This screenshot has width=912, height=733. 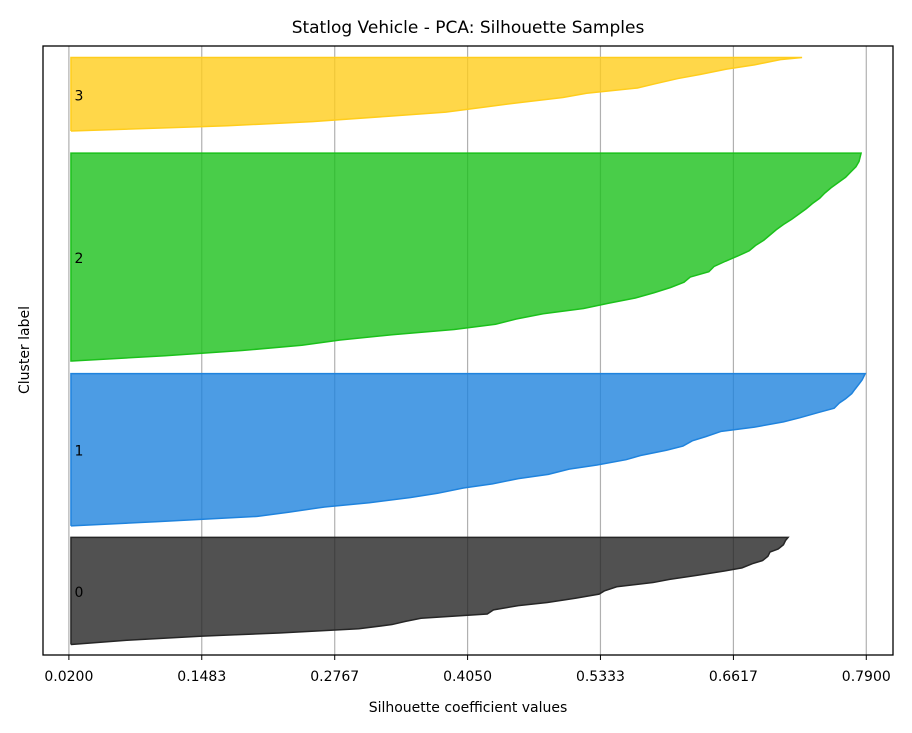 I want to click on x-tick-label: 0.6617, so click(x=733, y=677).